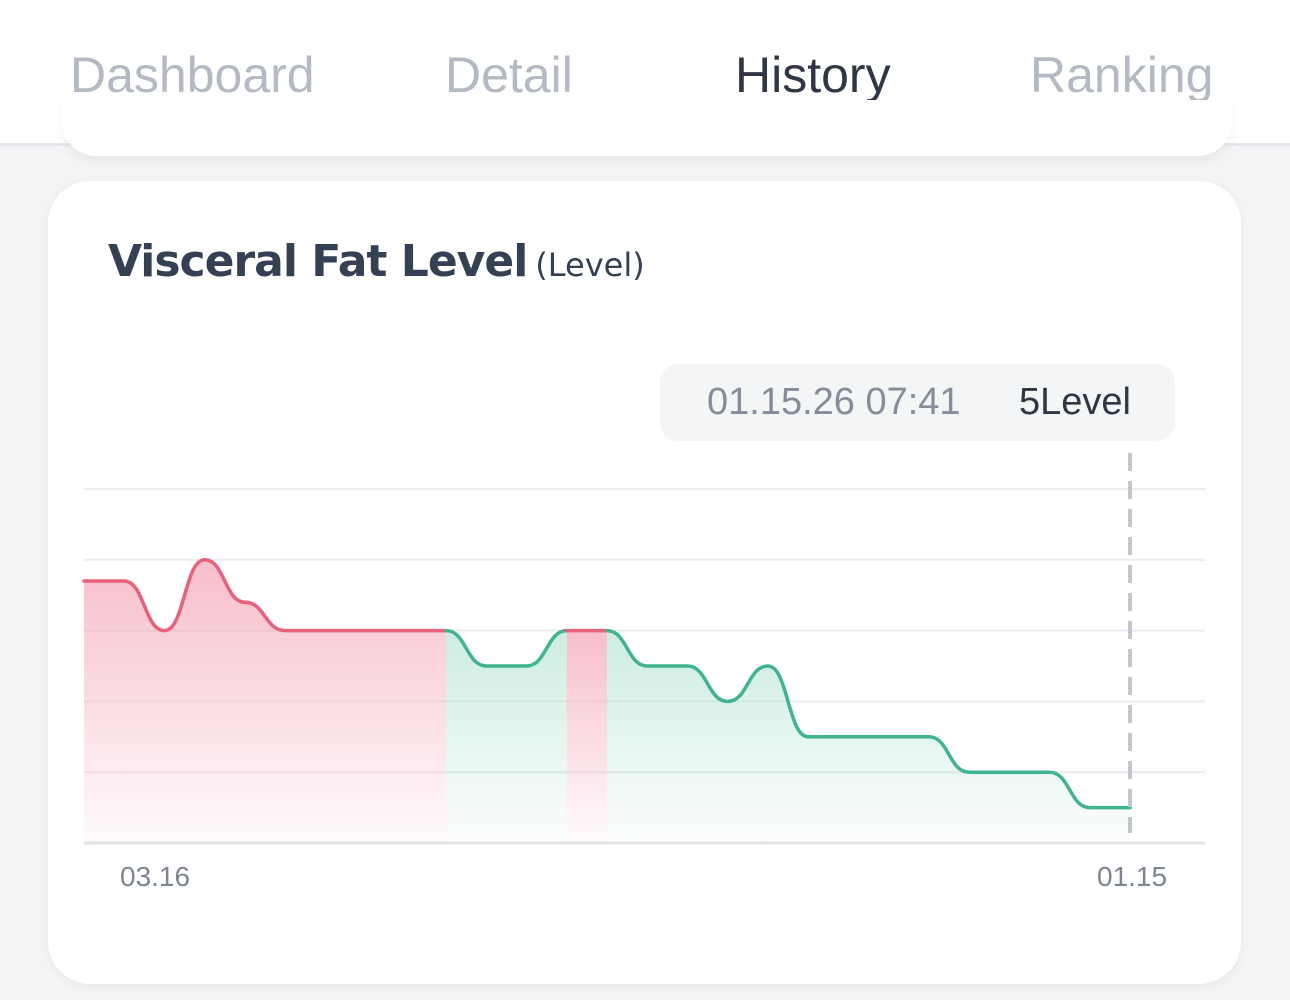 This screenshot has height=1000, width=1290. I want to click on chart-tooltip: 01.15.26 07:41 5Level, so click(917, 402).